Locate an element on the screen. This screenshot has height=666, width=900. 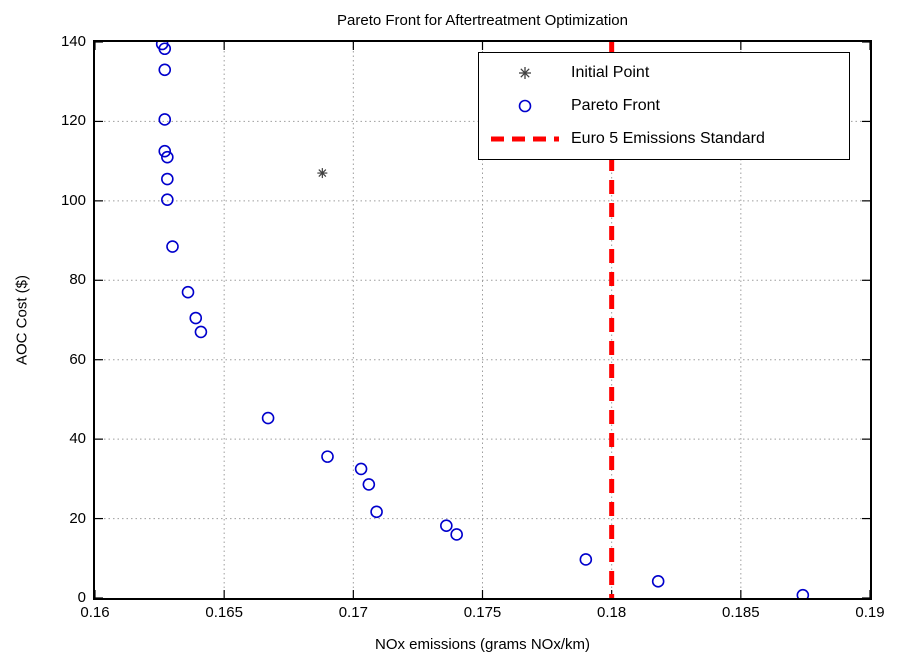
x-tick-label: 0.18 is located at coordinates (612, 612).